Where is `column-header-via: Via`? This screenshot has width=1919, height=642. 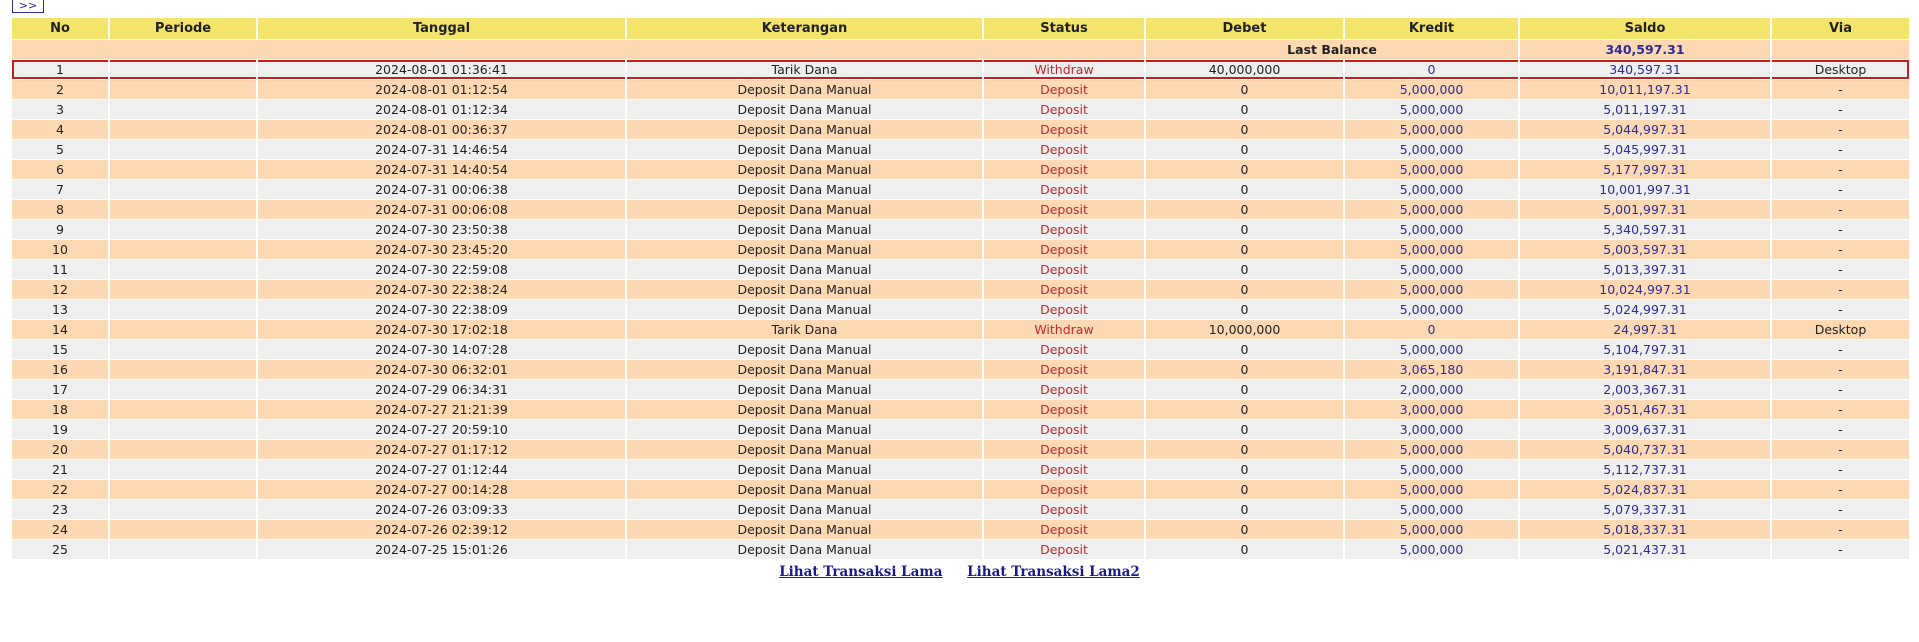
column-header-via: Via is located at coordinates (1840, 28).